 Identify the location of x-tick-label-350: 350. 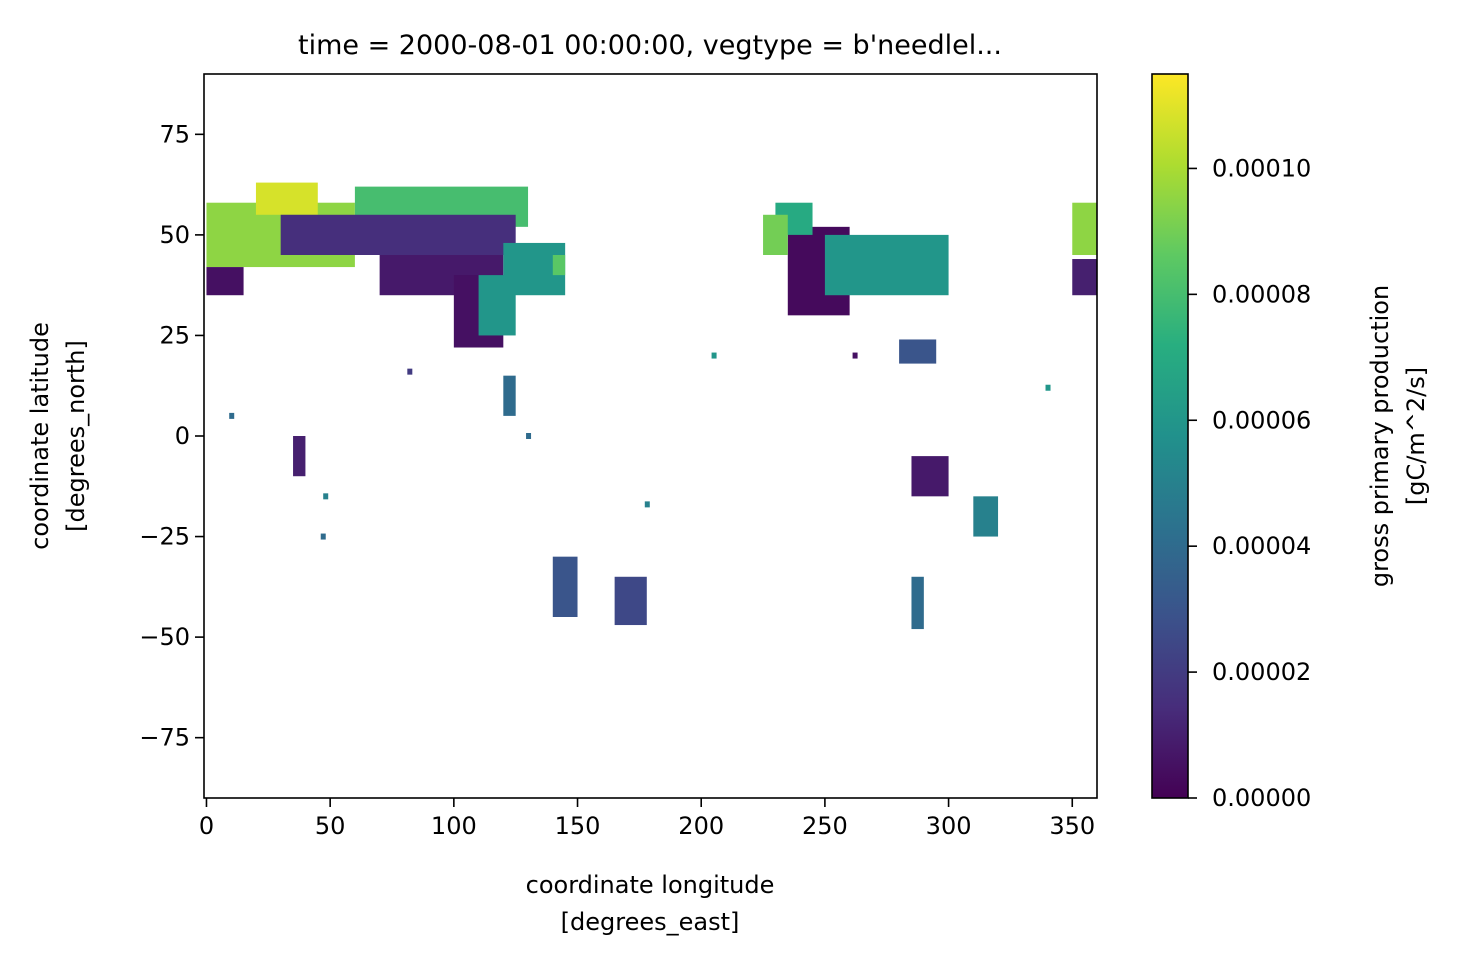
(1072, 826).